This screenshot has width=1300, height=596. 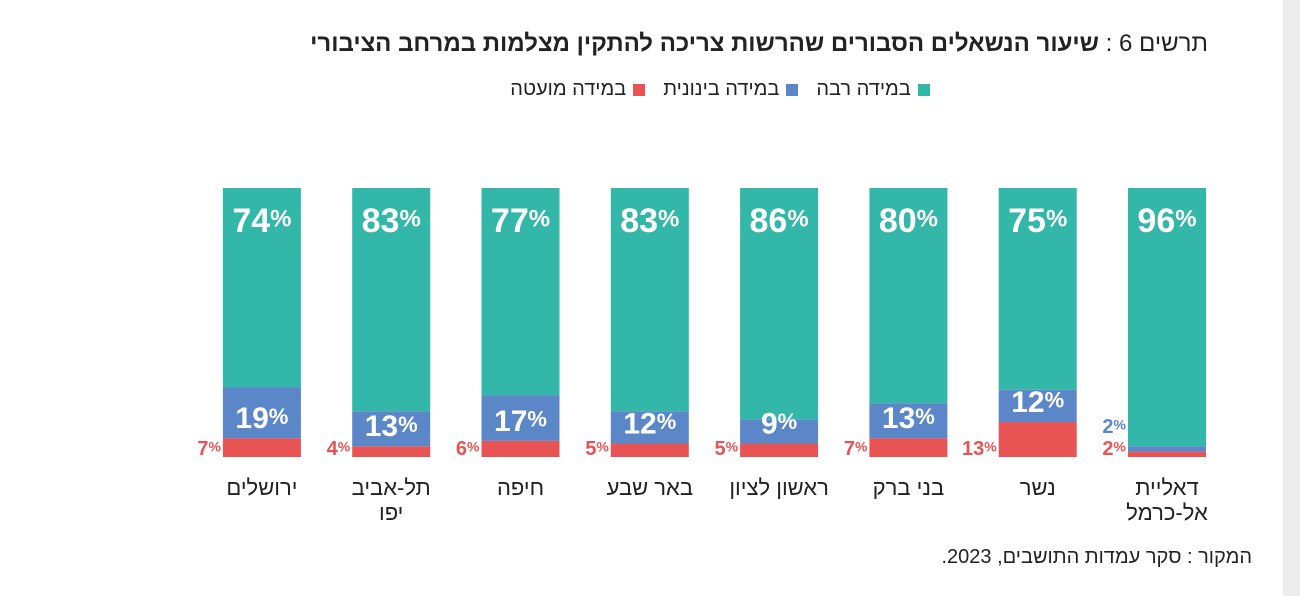 What do you see at coordinates (520, 421) in the screenshot?
I see `data-label-medium: 17%` at bounding box center [520, 421].